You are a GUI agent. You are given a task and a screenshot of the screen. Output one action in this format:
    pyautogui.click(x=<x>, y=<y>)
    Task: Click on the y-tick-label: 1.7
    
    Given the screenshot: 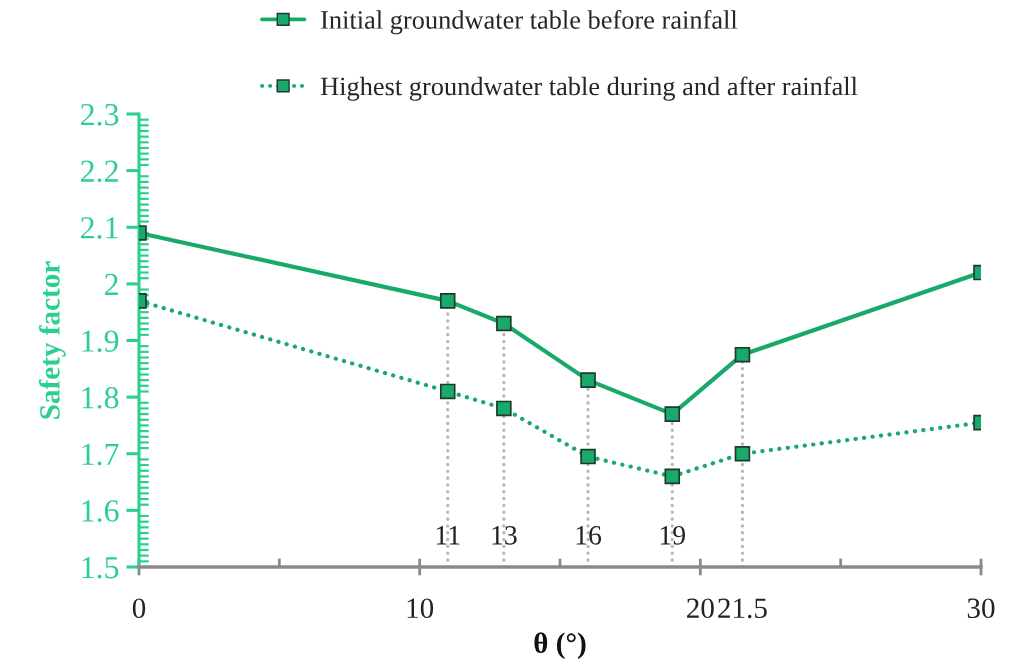 What is the action you would take?
    pyautogui.click(x=100, y=454)
    